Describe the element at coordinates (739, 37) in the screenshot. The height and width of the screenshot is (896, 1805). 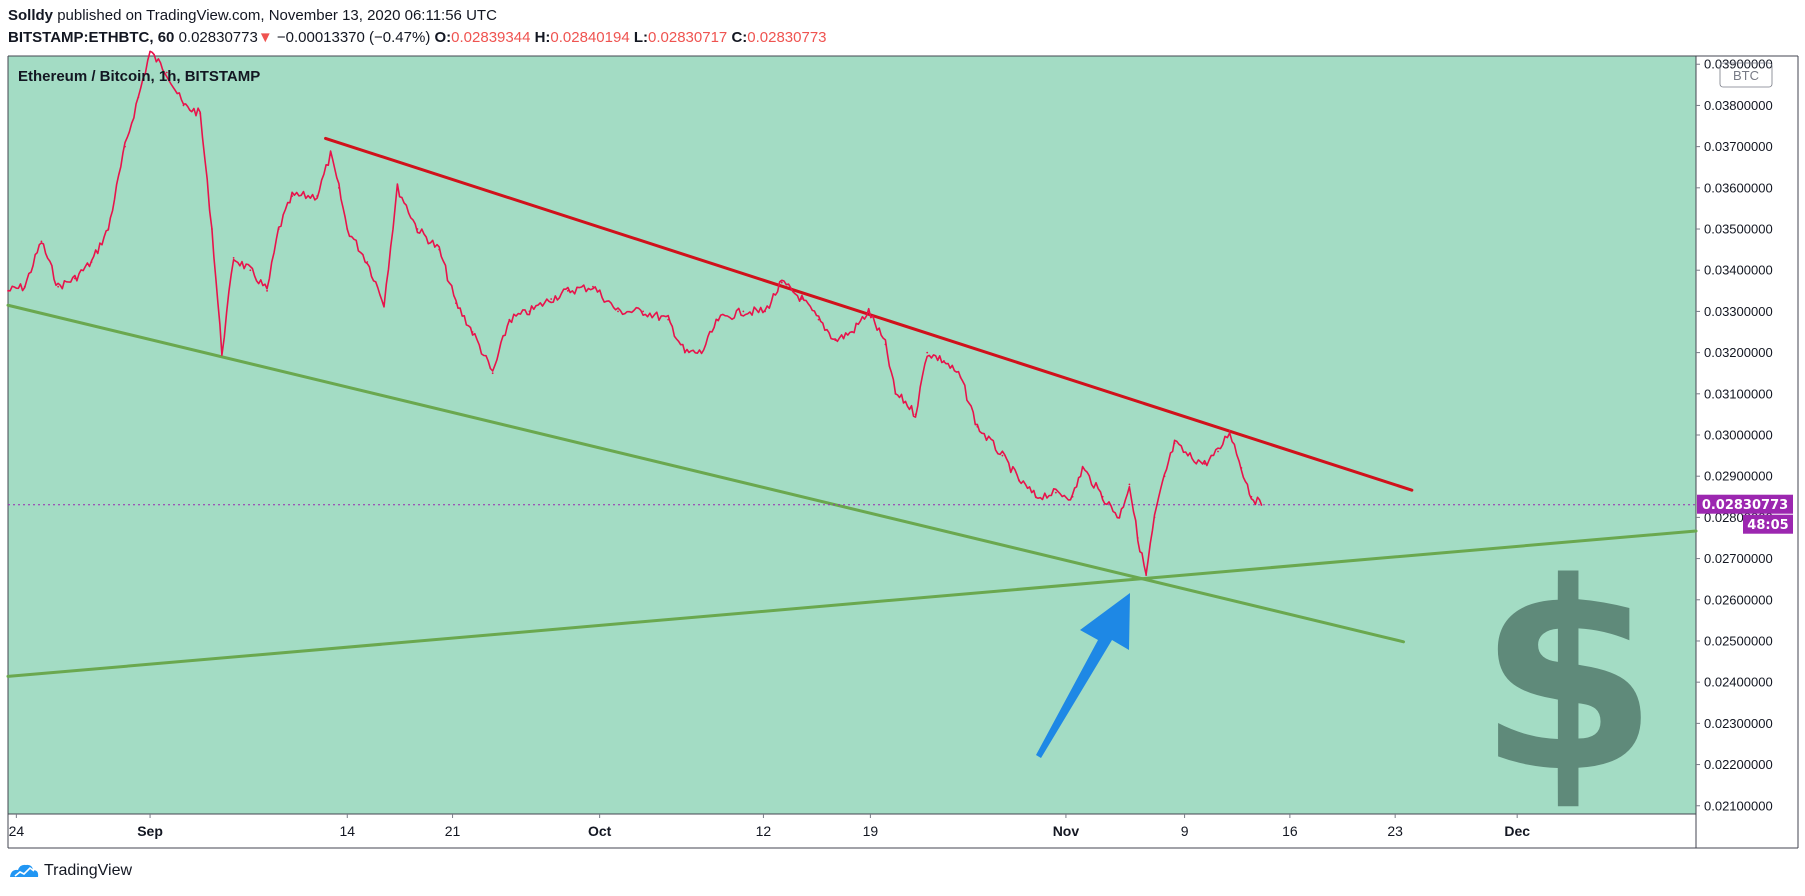
I see `close-label: C:` at that location.